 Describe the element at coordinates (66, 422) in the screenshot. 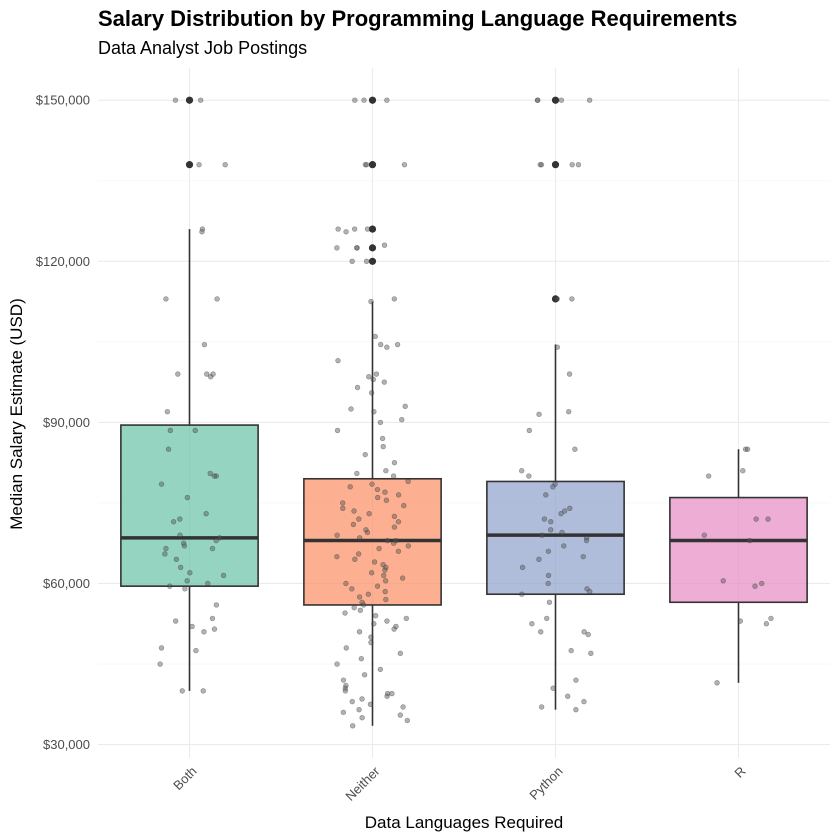

I see `y-tick-label: $90,000` at that location.